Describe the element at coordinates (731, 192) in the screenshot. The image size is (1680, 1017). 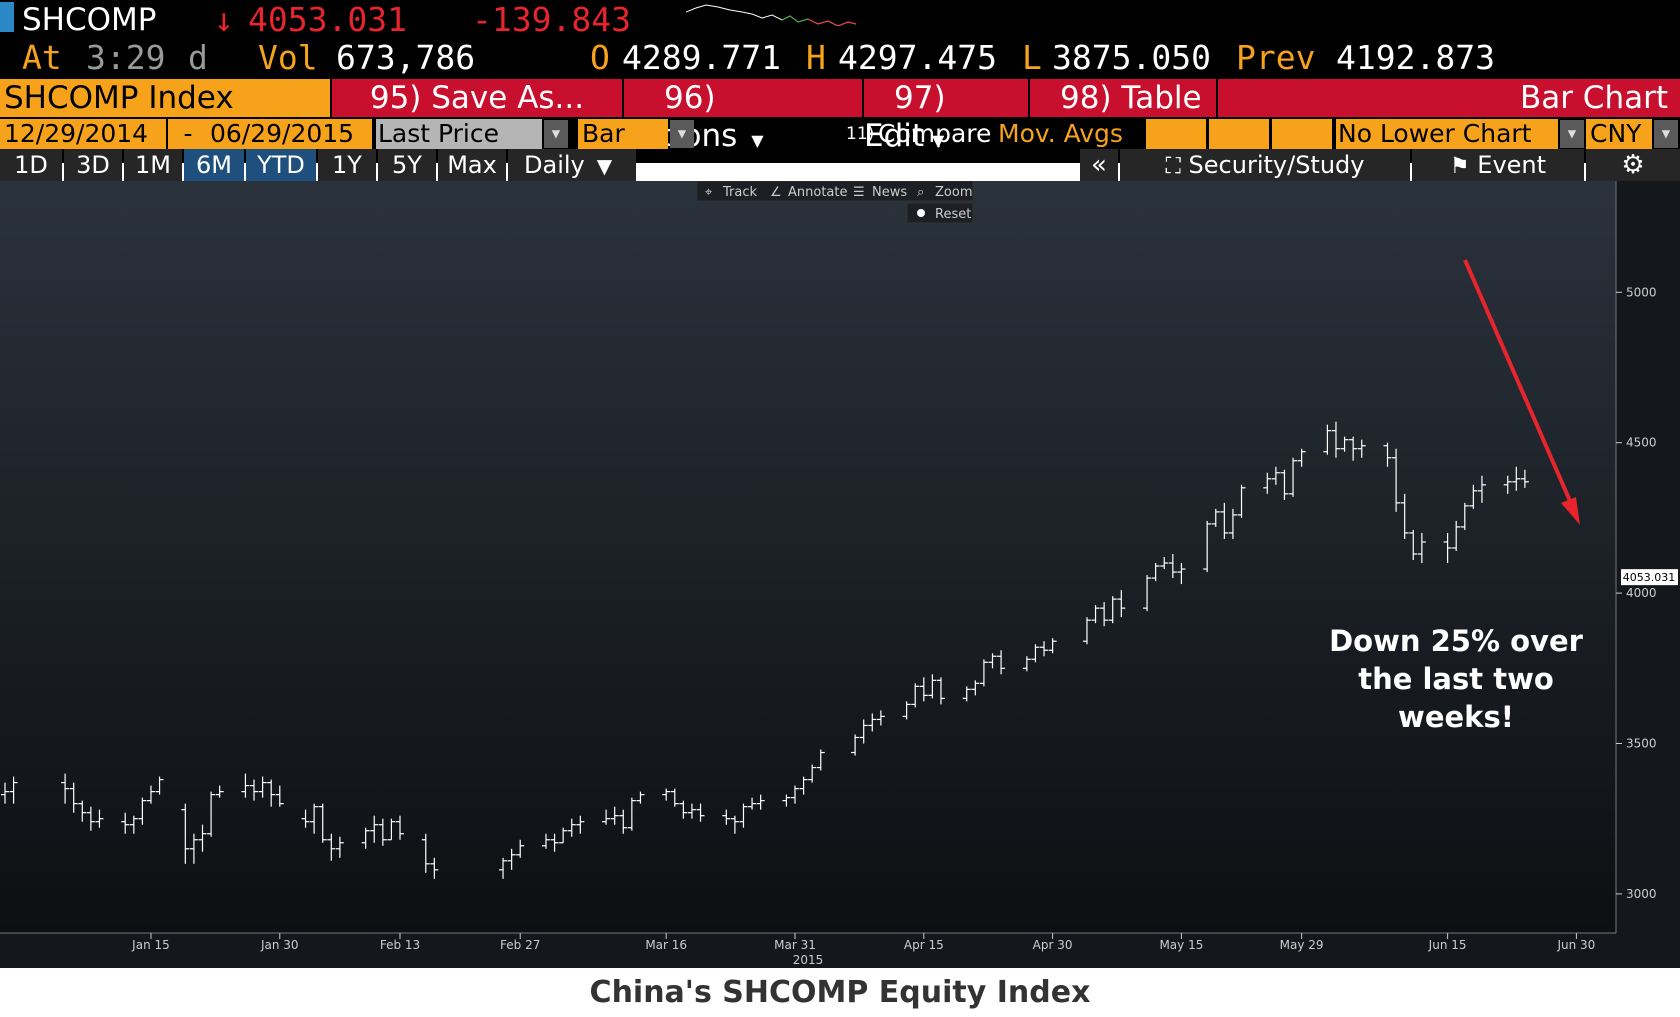
I see `track-button: ⌖ Track` at that location.